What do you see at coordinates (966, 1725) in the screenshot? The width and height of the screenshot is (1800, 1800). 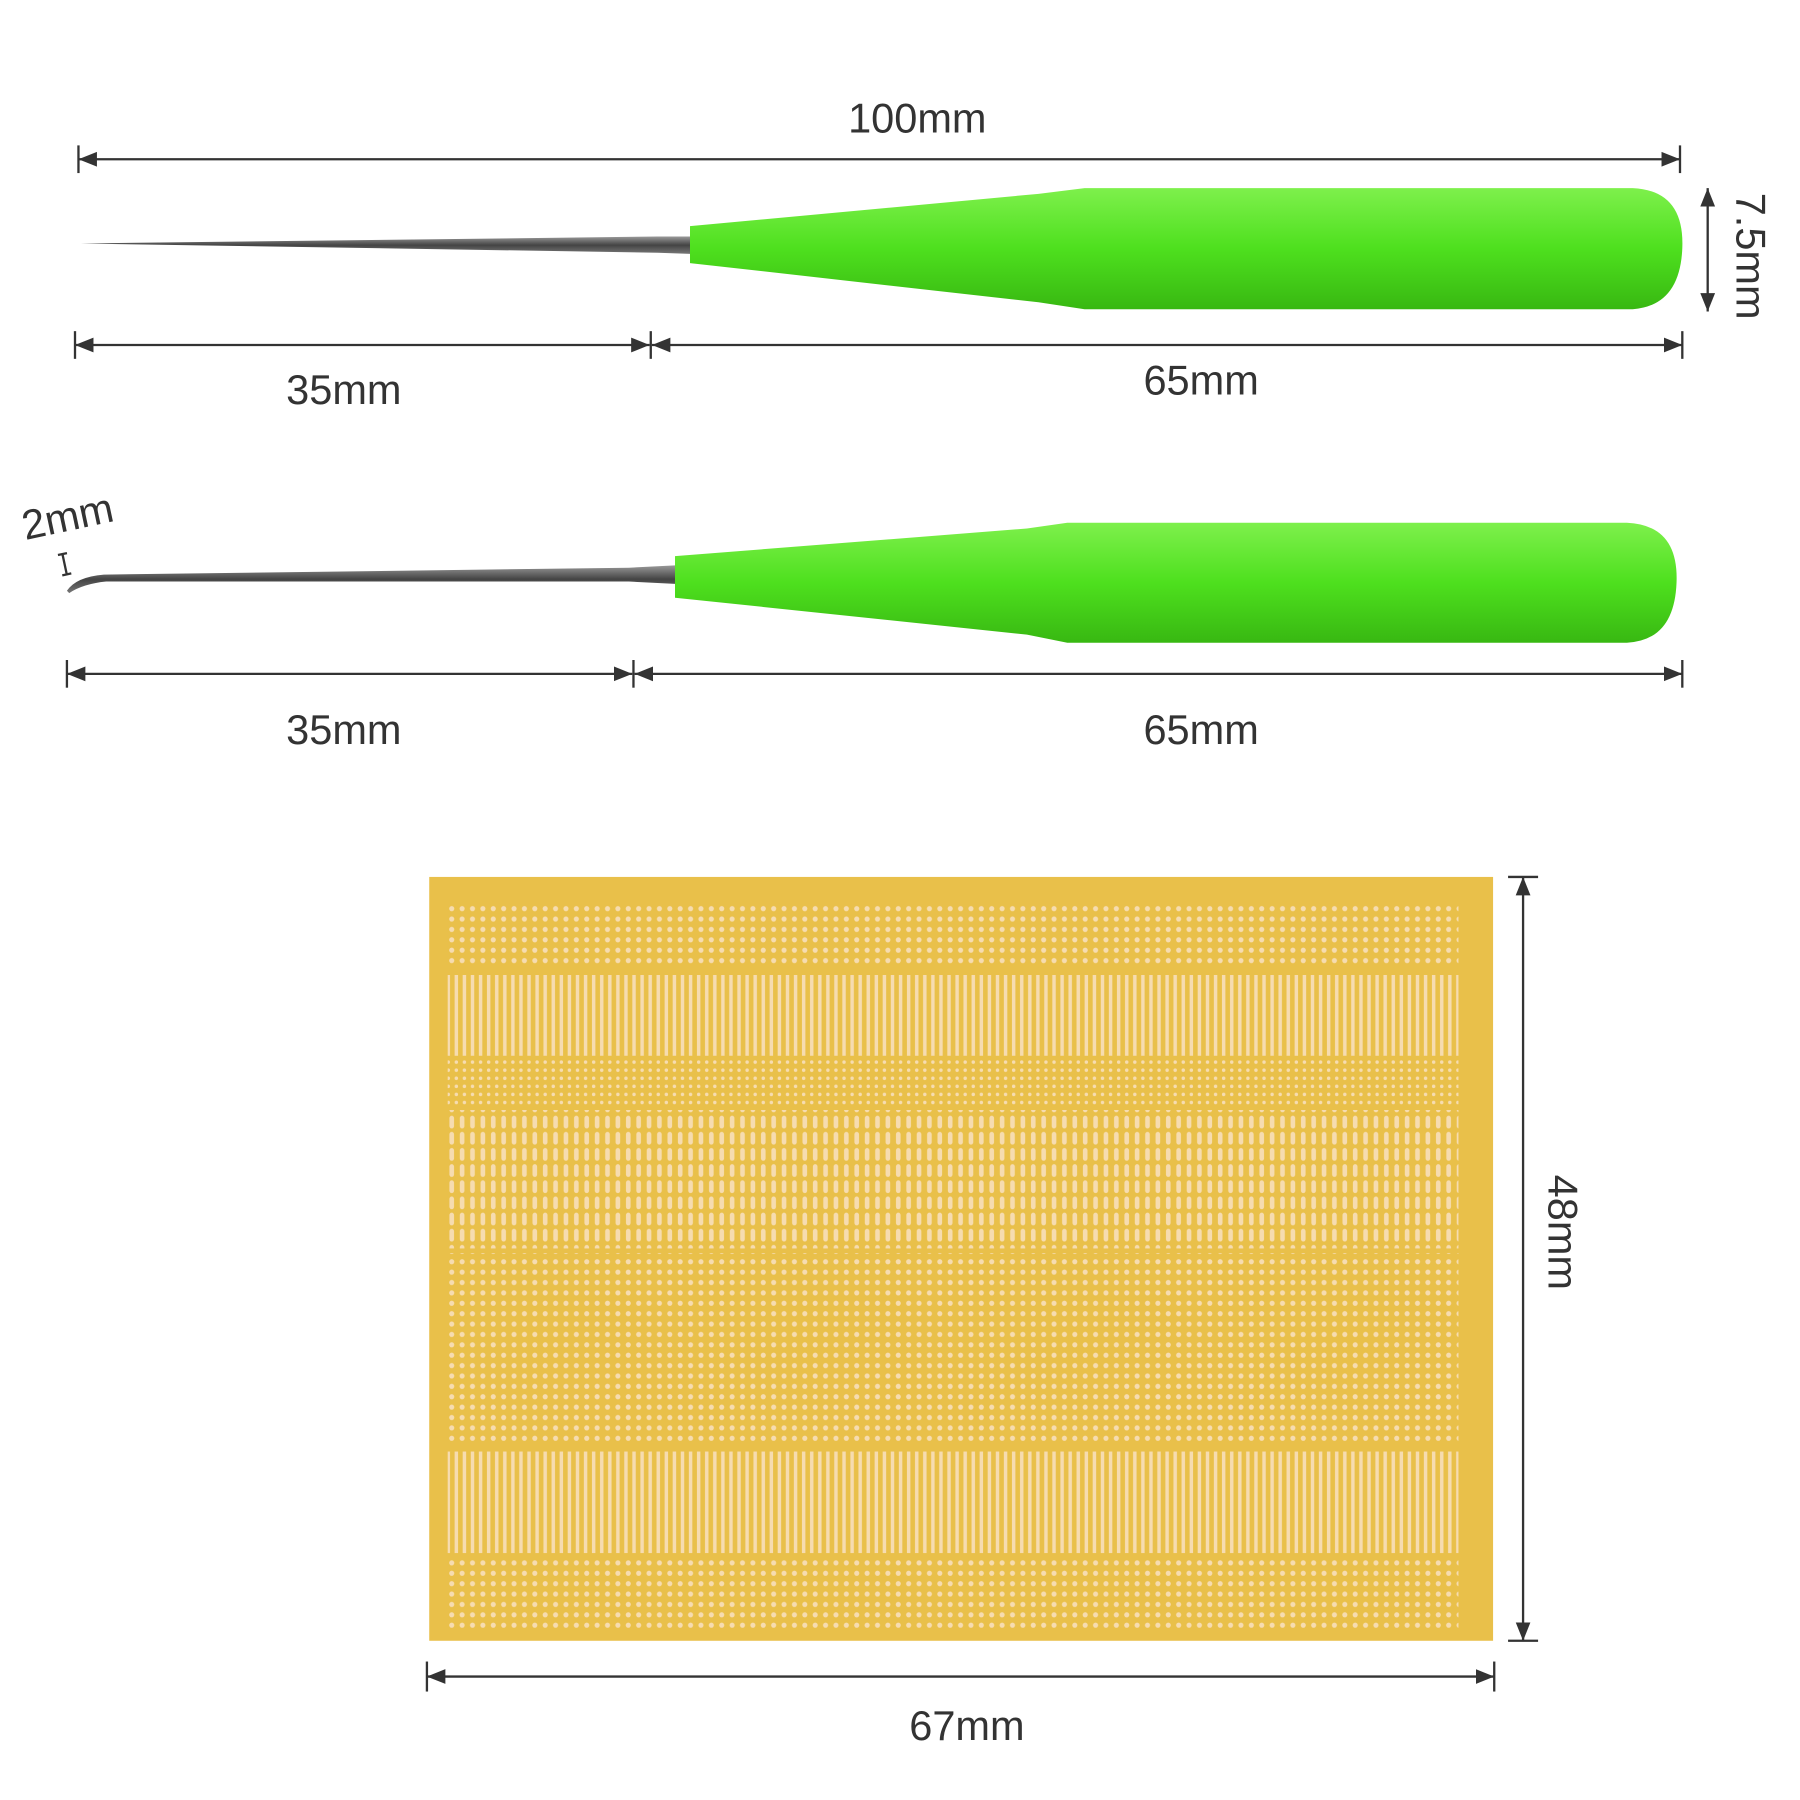 I see `board-width-label: 67mm` at bounding box center [966, 1725].